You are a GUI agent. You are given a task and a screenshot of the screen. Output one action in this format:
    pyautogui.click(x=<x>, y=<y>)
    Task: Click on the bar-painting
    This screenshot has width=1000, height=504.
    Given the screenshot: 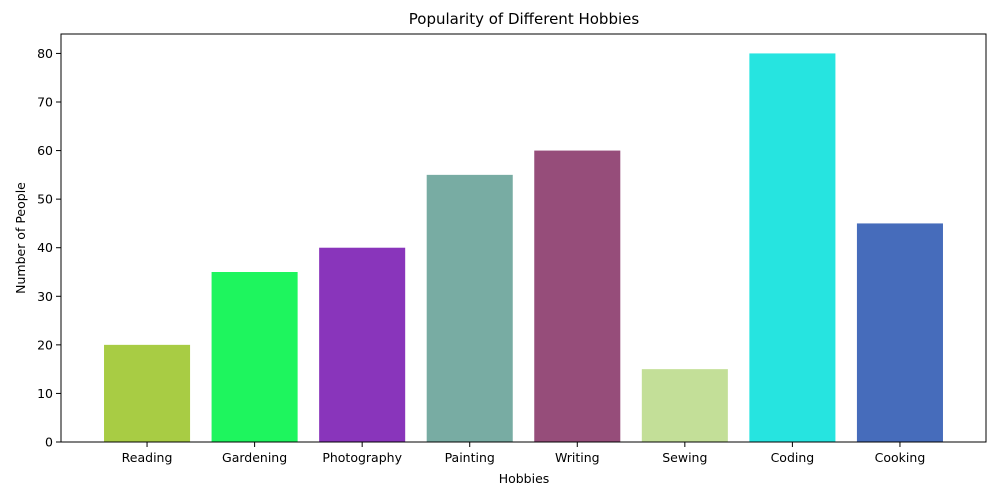 What is the action you would take?
    pyautogui.click(x=469, y=308)
    